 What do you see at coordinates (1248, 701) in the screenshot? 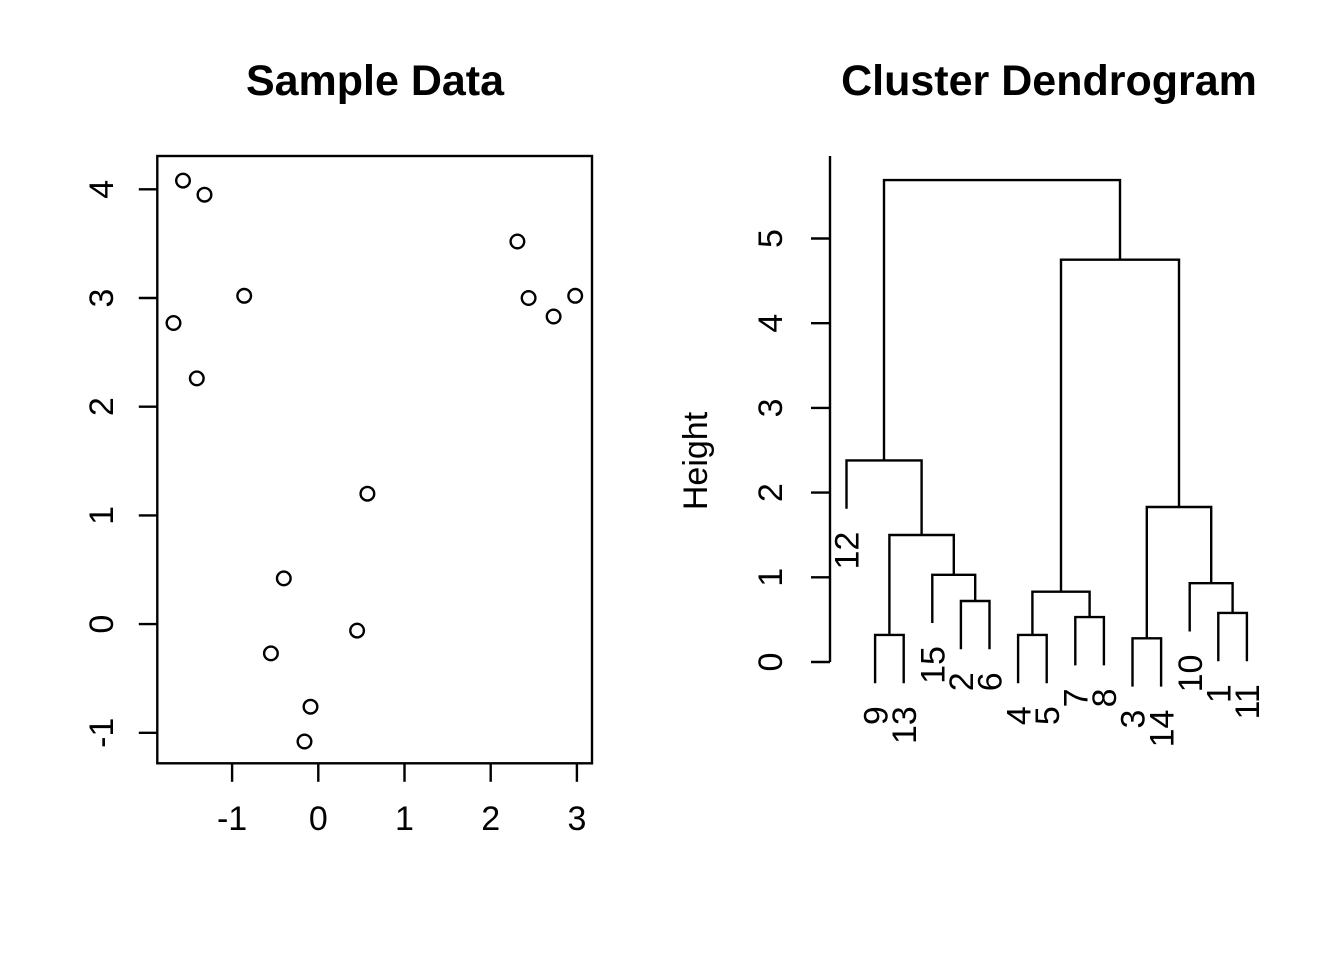
I see `dendrogram-leaf-label-11: 11` at bounding box center [1248, 701].